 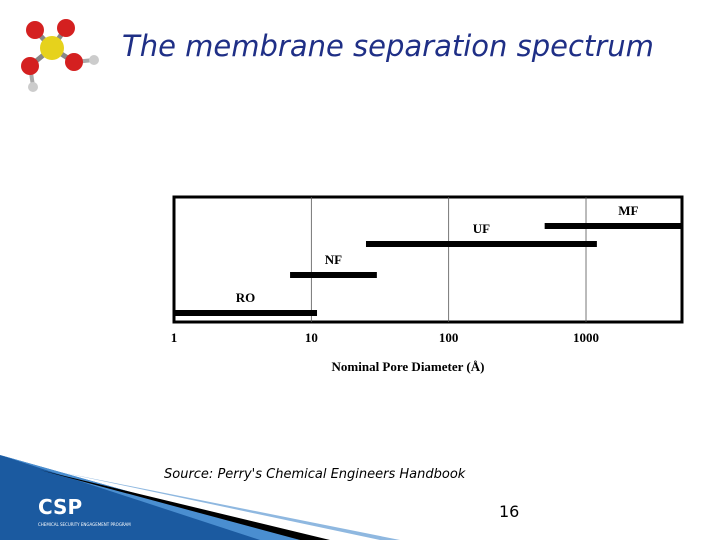 What do you see at coordinates (174, 337) in the screenshot?
I see `x-tick-label: 1` at bounding box center [174, 337].